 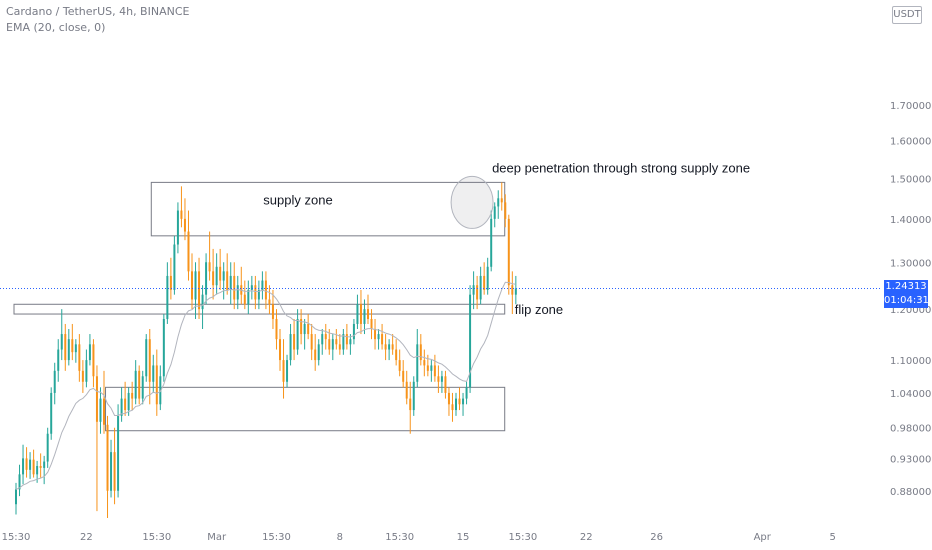 What do you see at coordinates (910, 106) in the screenshot?
I see `price-tick-label: 1.70000` at bounding box center [910, 106].